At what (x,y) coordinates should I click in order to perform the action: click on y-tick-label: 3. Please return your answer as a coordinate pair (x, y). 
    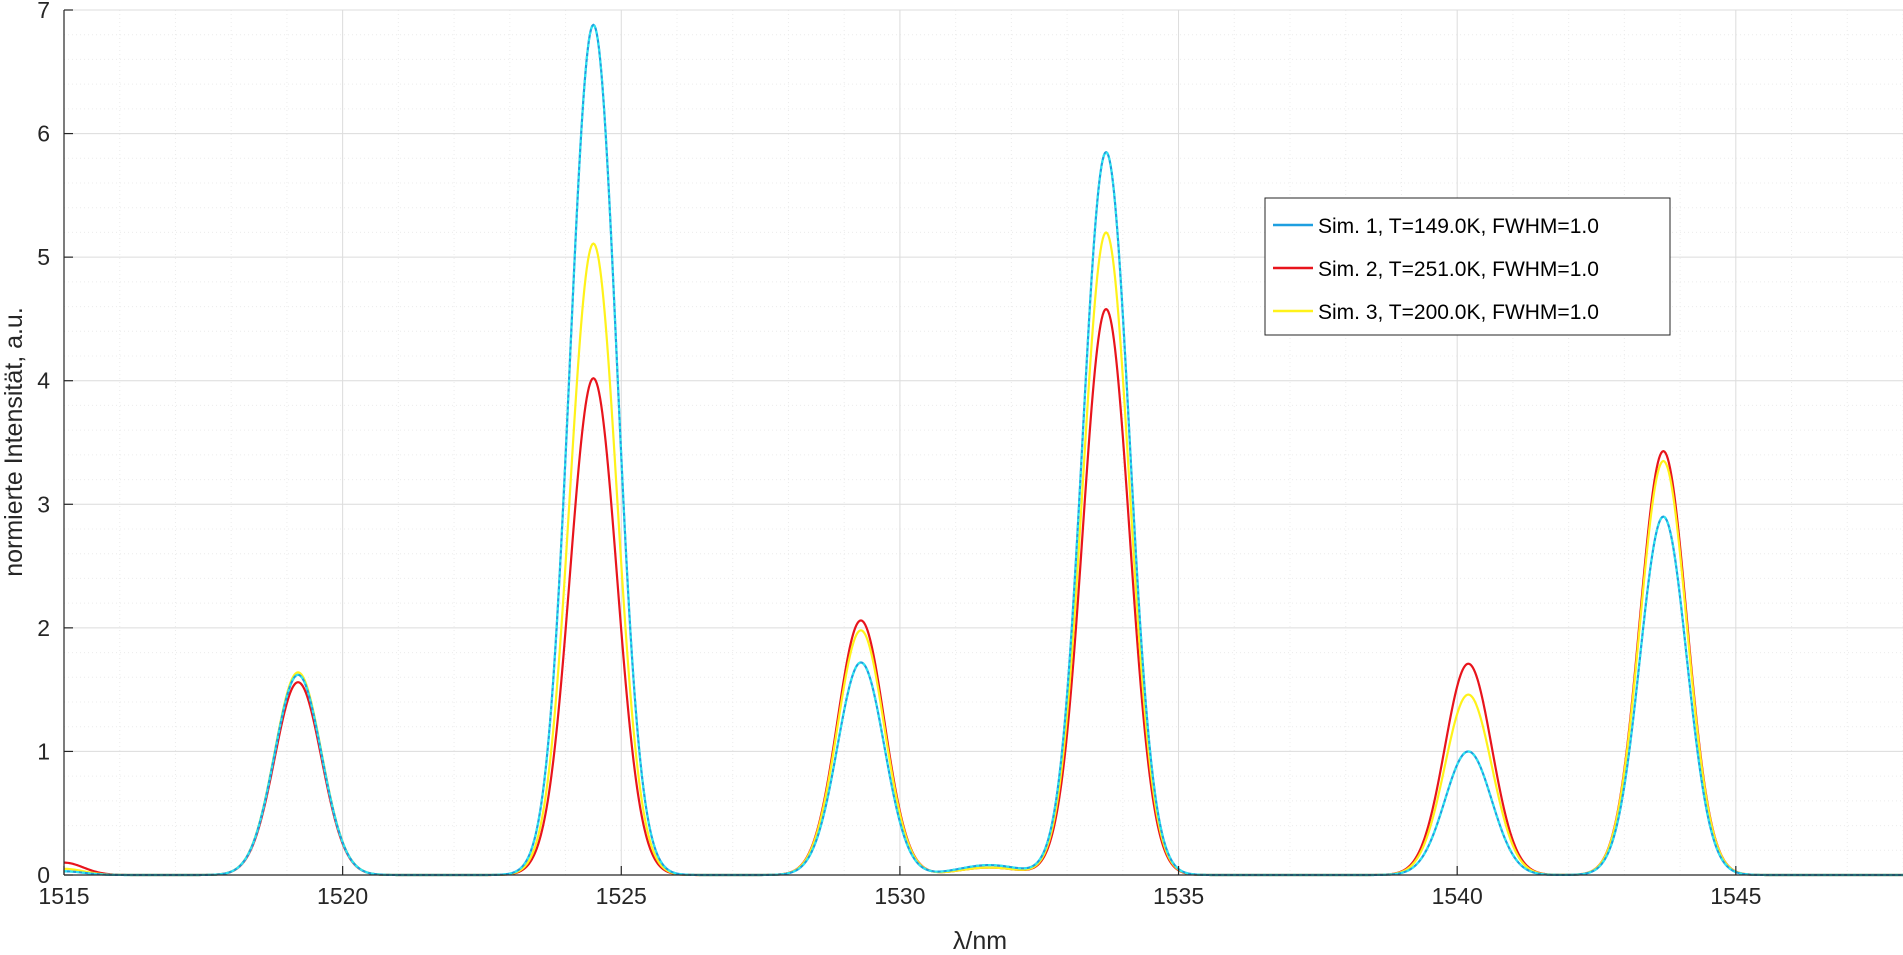
    Looking at the image, I should click on (43, 504).